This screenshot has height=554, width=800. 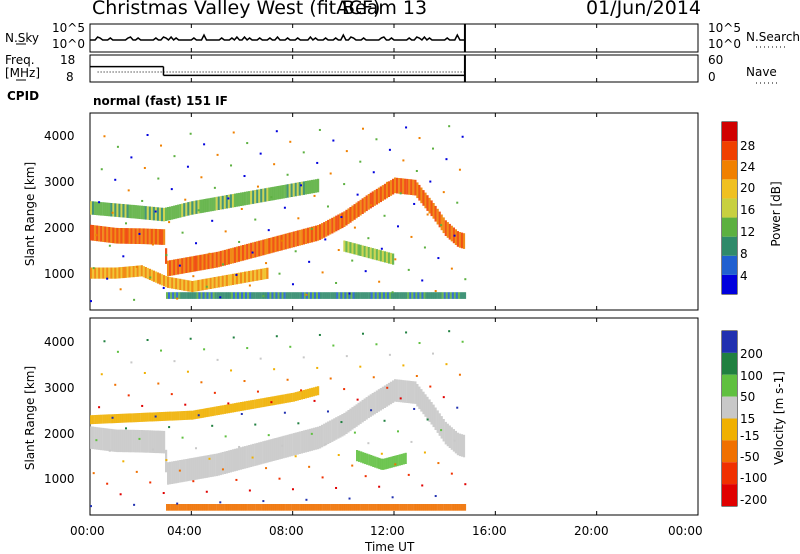 What do you see at coordinates (236, 9) in the screenshot?
I see `station-title: Christmas Valley West (fitACF)` at bounding box center [236, 9].